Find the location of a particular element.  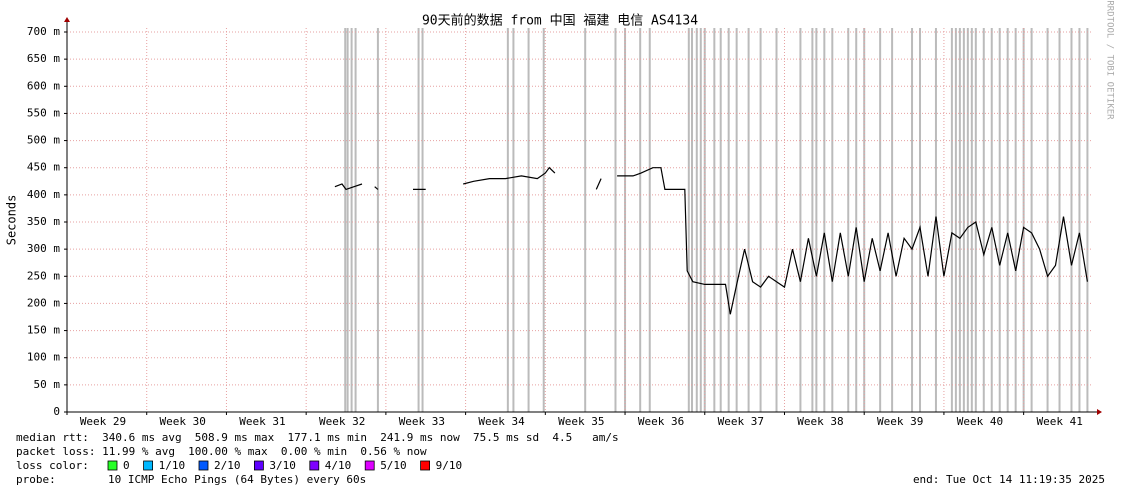

y-tick-label: 400 m is located at coordinates (43, 194).